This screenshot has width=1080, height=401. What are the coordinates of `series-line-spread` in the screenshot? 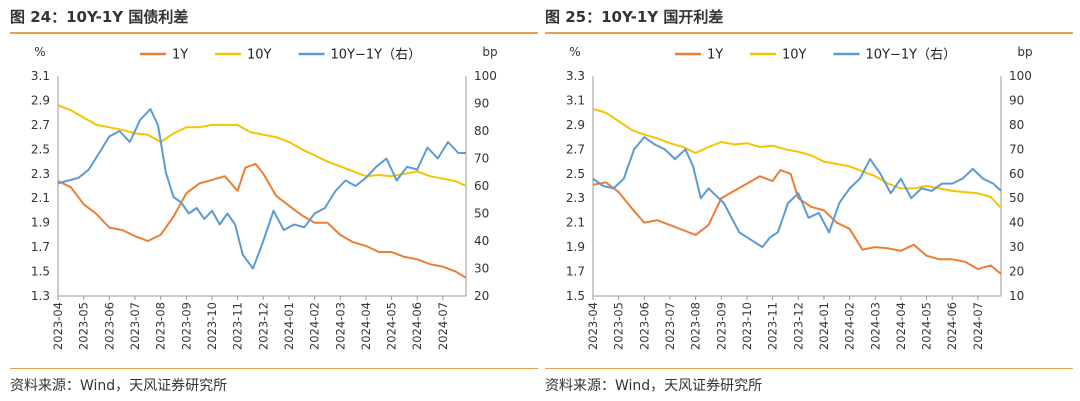 It's located at (797, 192).